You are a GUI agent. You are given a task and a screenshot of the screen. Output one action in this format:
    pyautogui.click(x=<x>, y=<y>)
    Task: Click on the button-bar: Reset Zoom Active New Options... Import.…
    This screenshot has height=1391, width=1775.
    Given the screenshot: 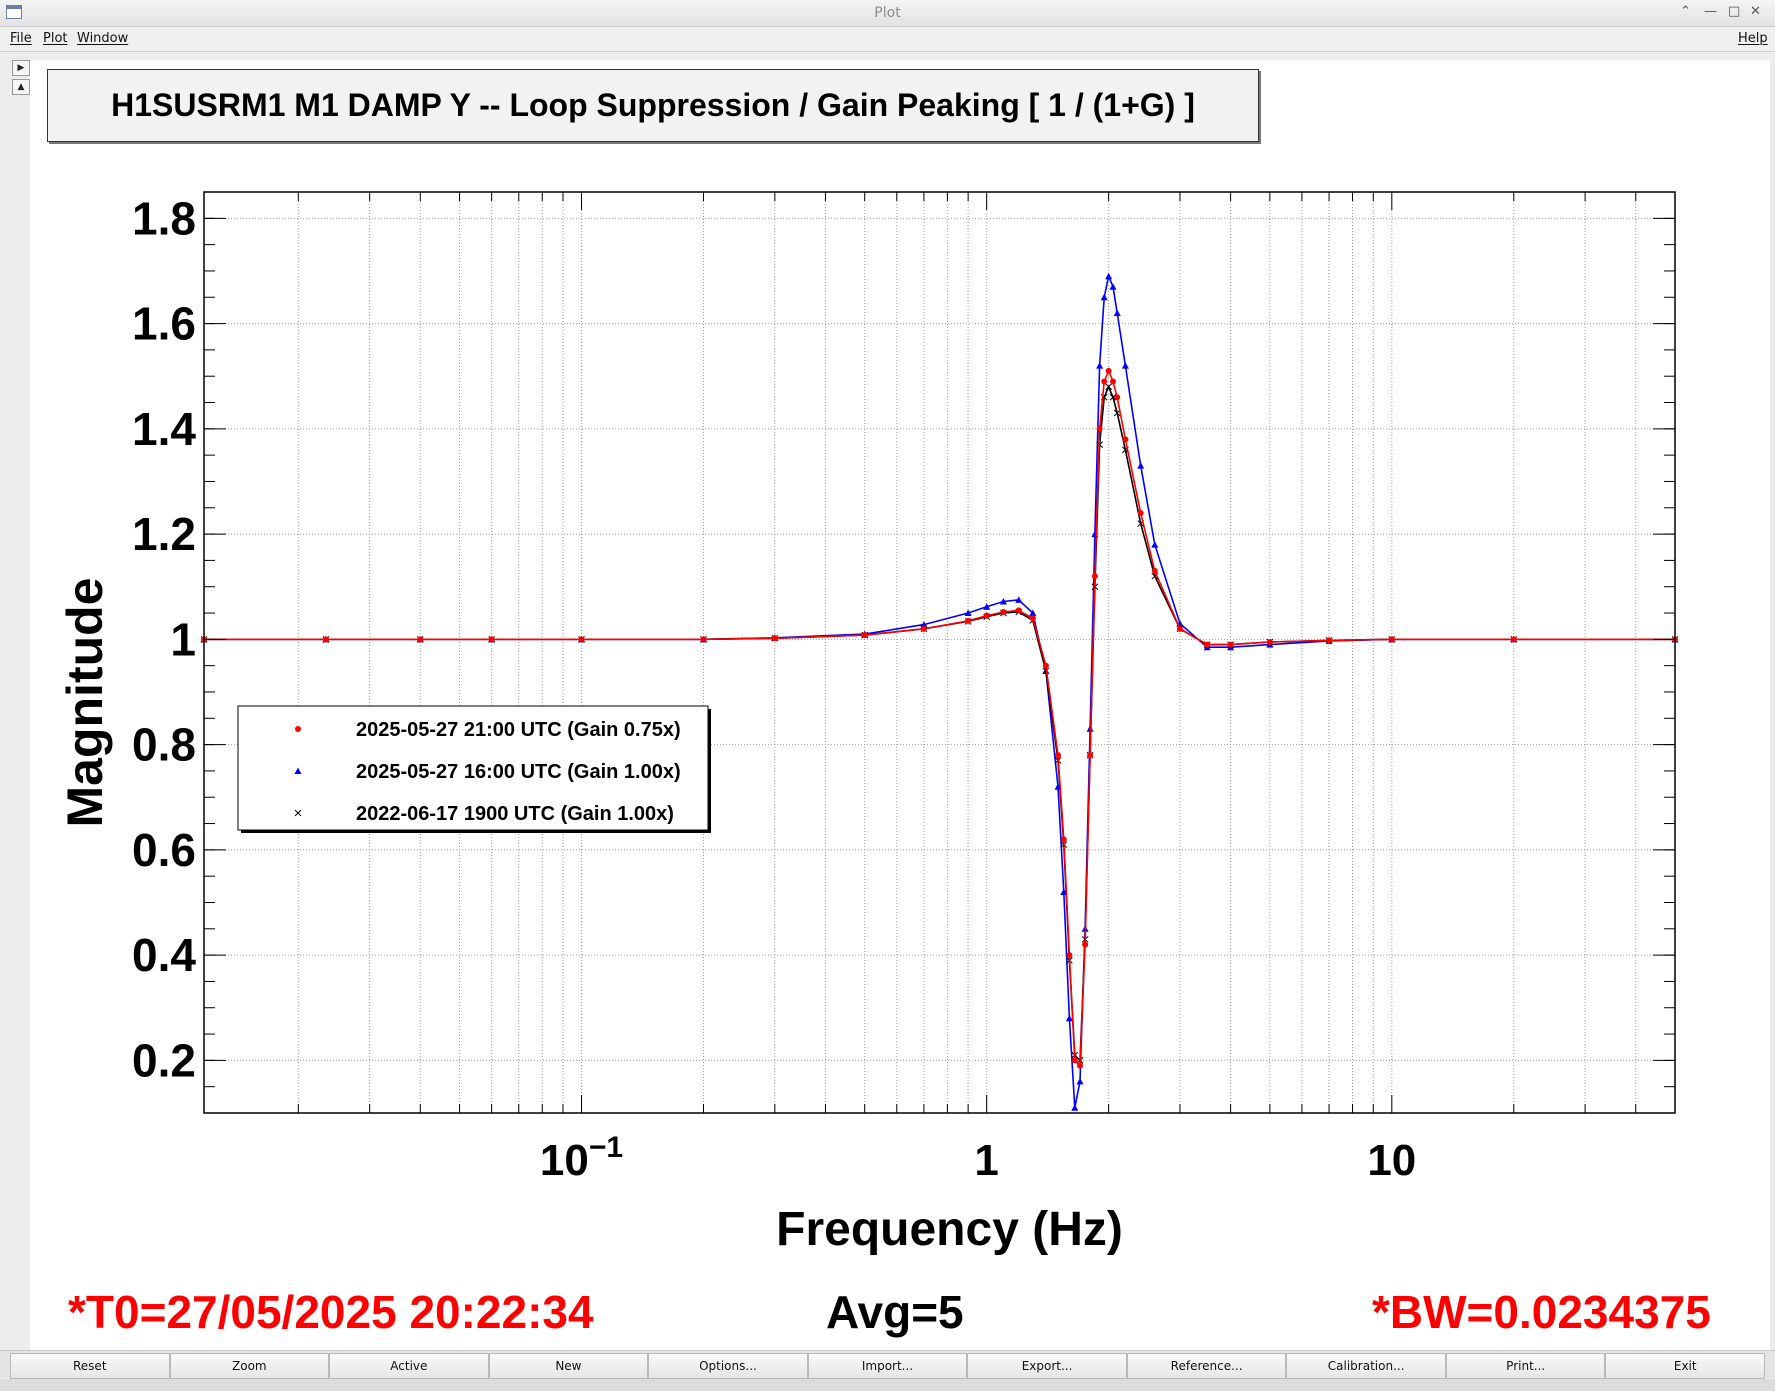 What is the action you would take?
    pyautogui.click(x=887, y=1364)
    